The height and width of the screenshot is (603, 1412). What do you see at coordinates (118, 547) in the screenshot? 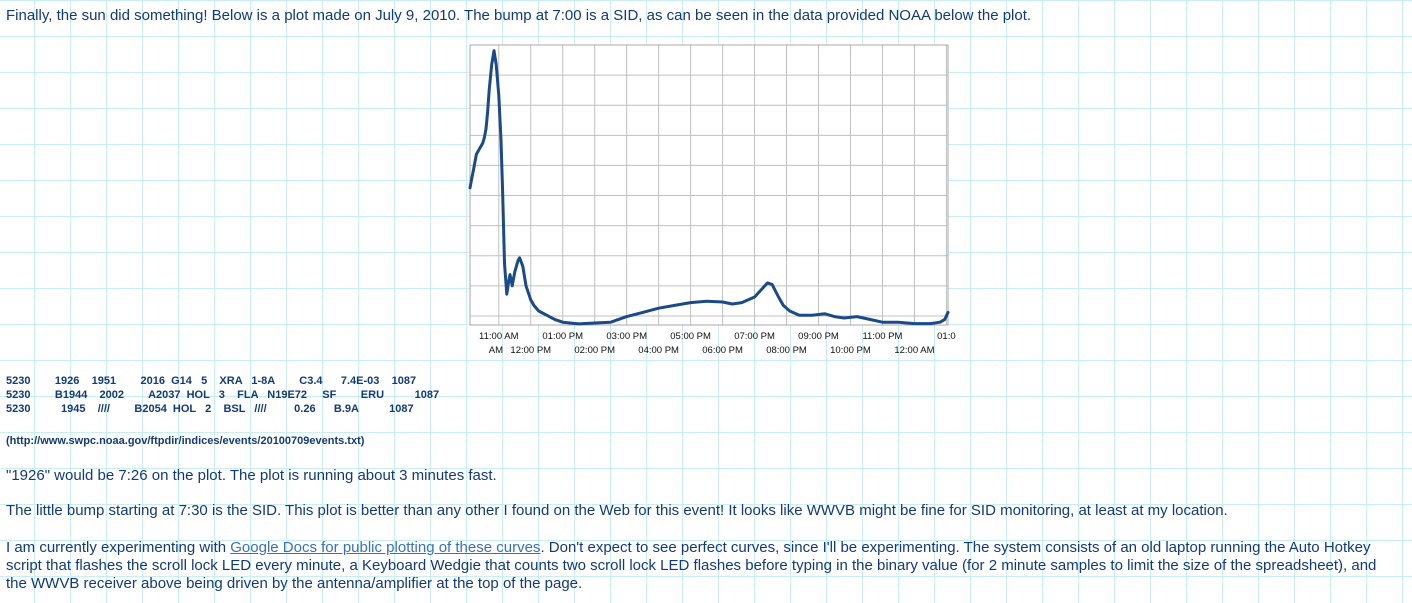
I see `paragraph-experiment-start: I am currently experimenting with` at bounding box center [118, 547].